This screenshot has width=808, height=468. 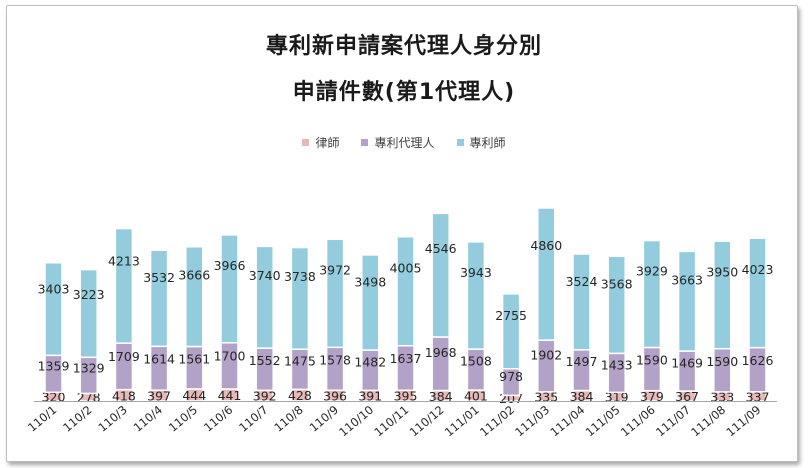 What do you see at coordinates (511, 315) in the screenshot?
I see `data-label: 2755` at bounding box center [511, 315].